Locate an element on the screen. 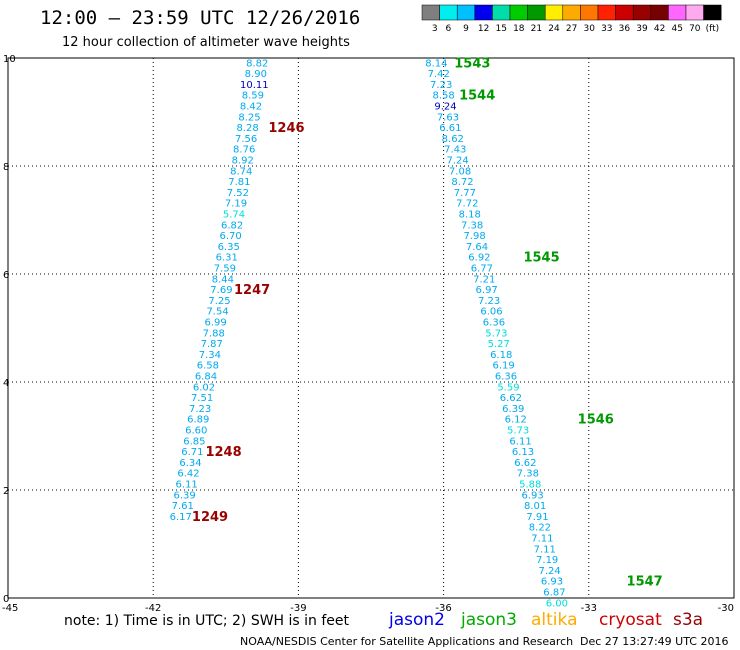 Image resolution: width=740 pixels, height=650 pixels. wave-height-label: 8.25 is located at coordinates (249, 117).